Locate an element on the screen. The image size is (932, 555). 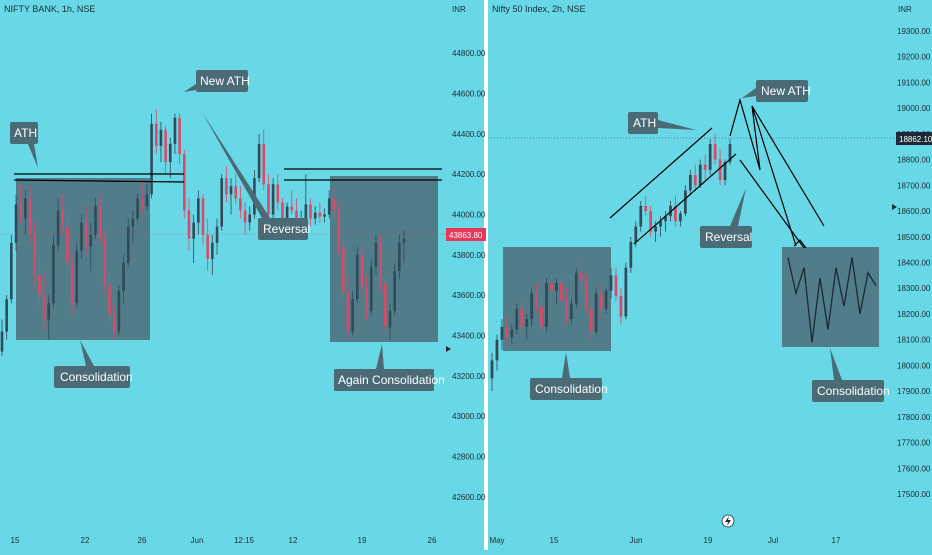
left-y-tick: 44200.00 is located at coordinates (469, 174).